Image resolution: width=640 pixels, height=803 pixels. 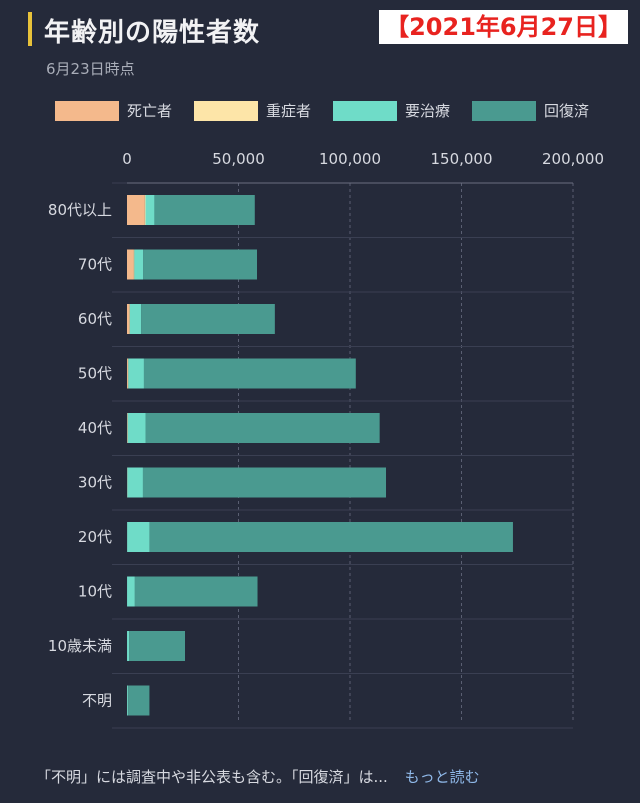 What do you see at coordinates (152, 33) in the screenshot?
I see `page-title: 年齢別の陽性者数` at bounding box center [152, 33].